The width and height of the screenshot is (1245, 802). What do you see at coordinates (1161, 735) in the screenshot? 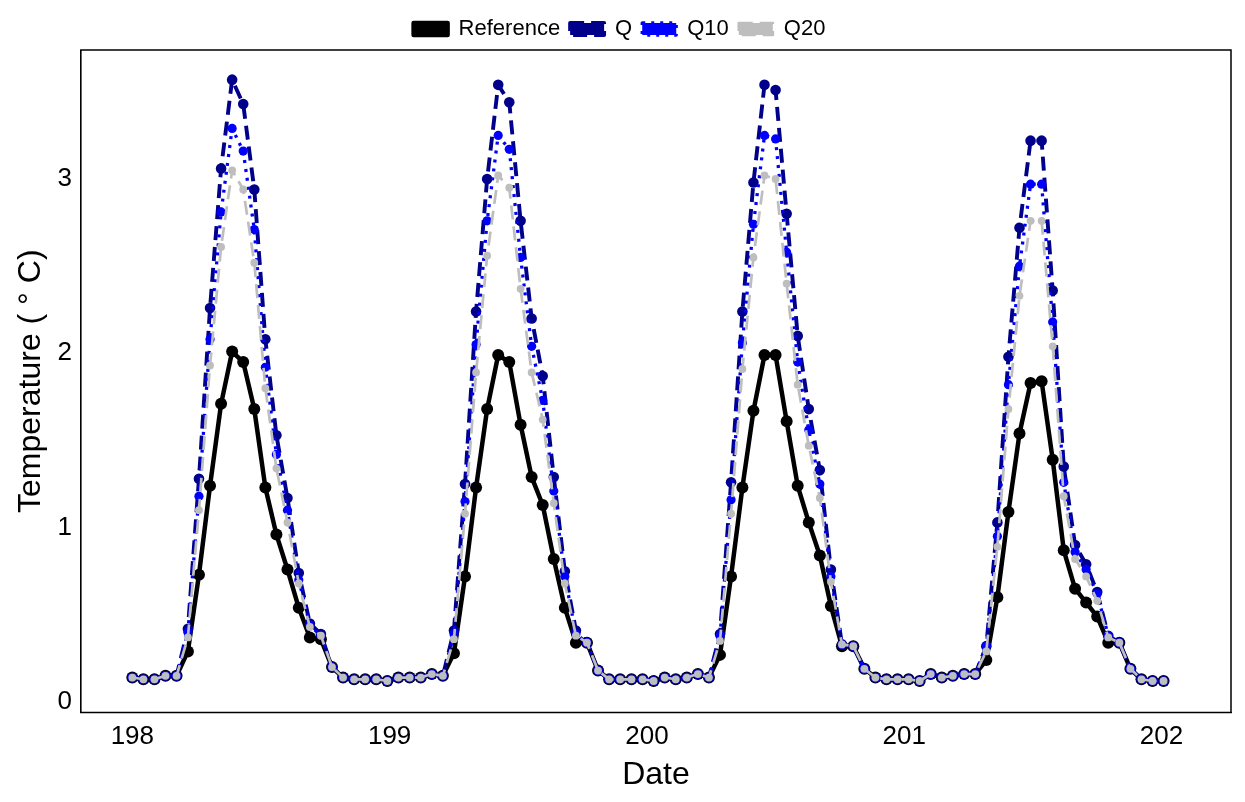
I see `x-tick-label: 202` at bounding box center [1161, 735].